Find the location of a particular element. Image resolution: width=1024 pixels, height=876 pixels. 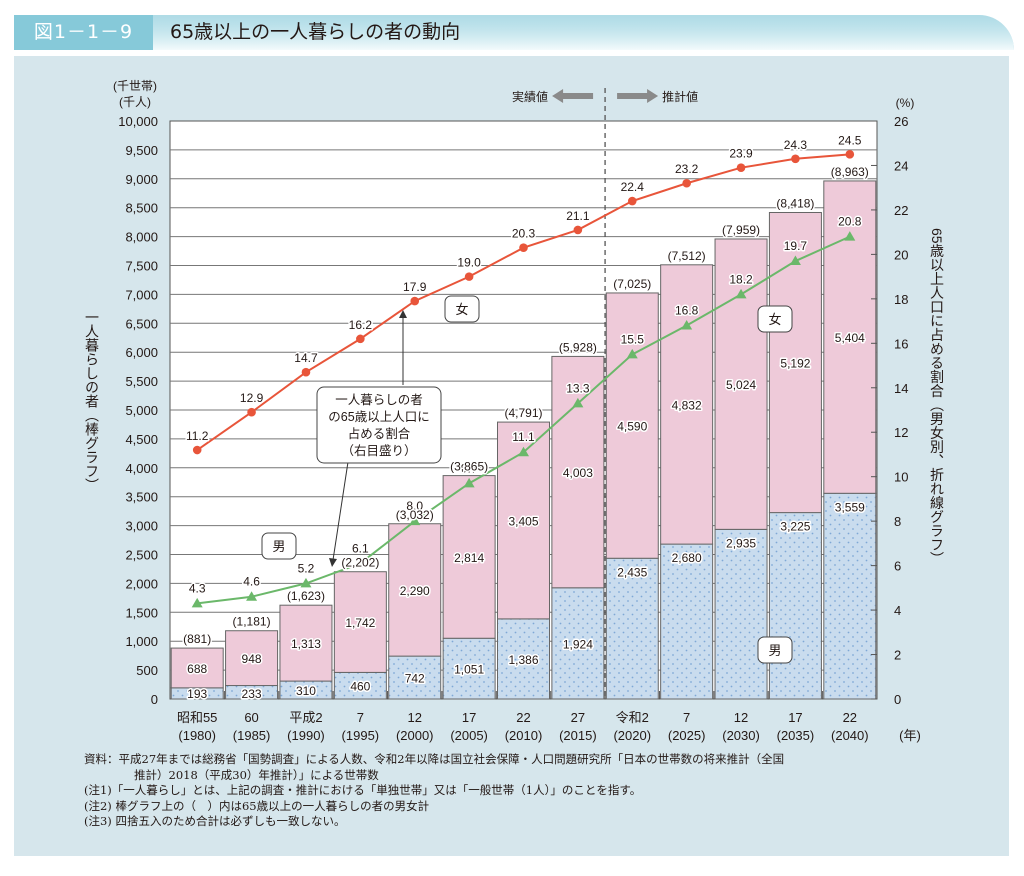

note-source-cont: 推計）2018（平成30）年推計）」による世帯数 is located at coordinates (256, 774).